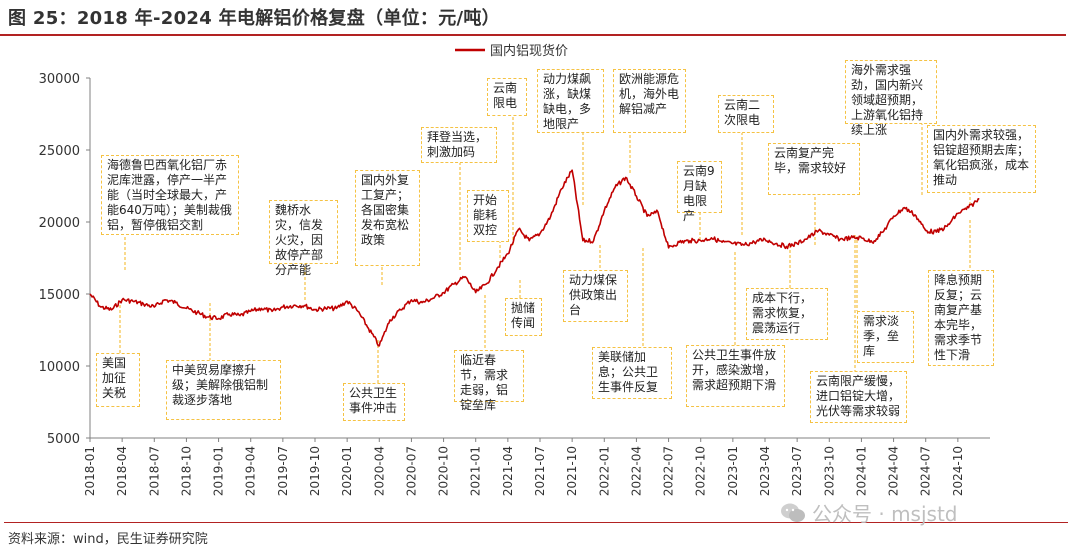 This screenshot has height=556, width=1080. Describe the element at coordinates (507, 97) in the screenshot. I see `annotation-box: 云南限电` at that location.